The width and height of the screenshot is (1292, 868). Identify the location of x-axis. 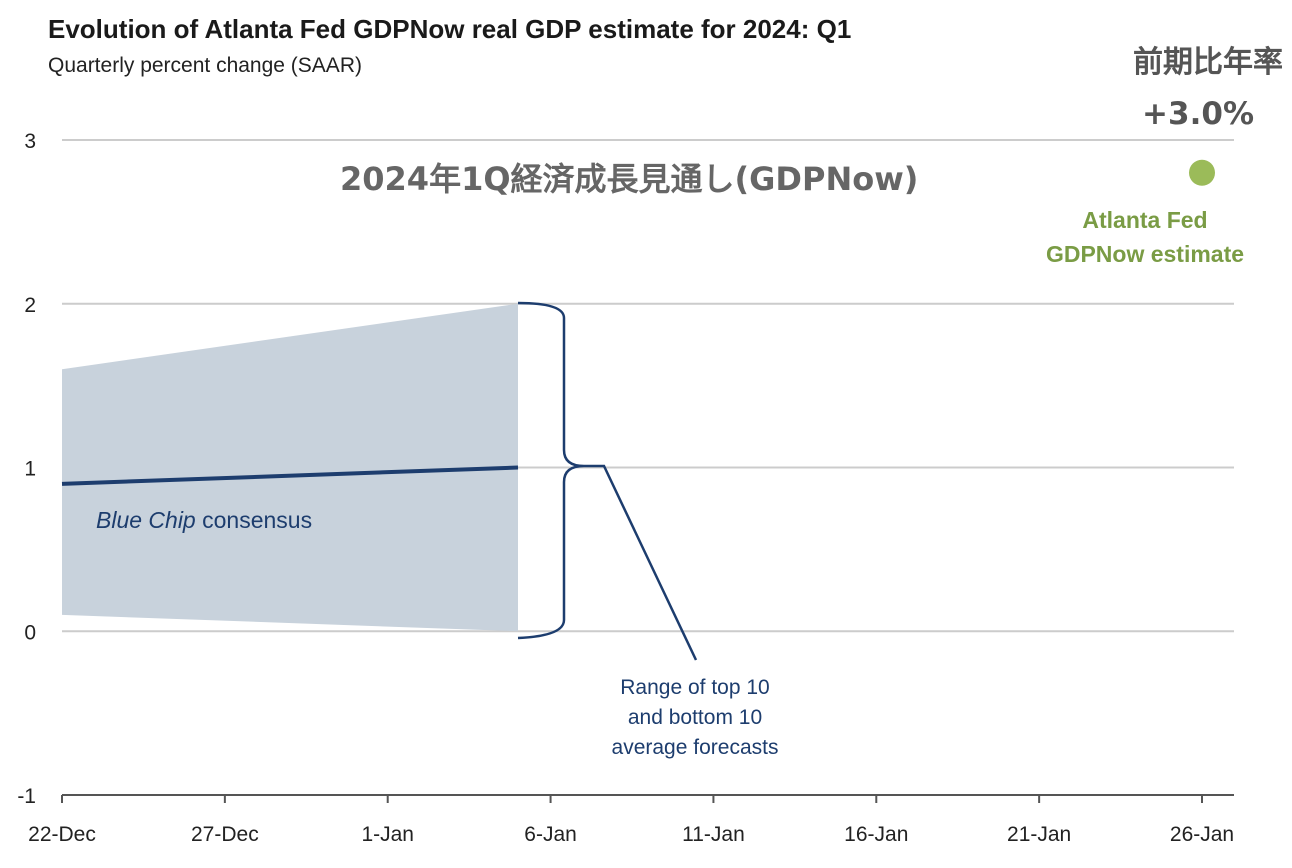
(647, 798).